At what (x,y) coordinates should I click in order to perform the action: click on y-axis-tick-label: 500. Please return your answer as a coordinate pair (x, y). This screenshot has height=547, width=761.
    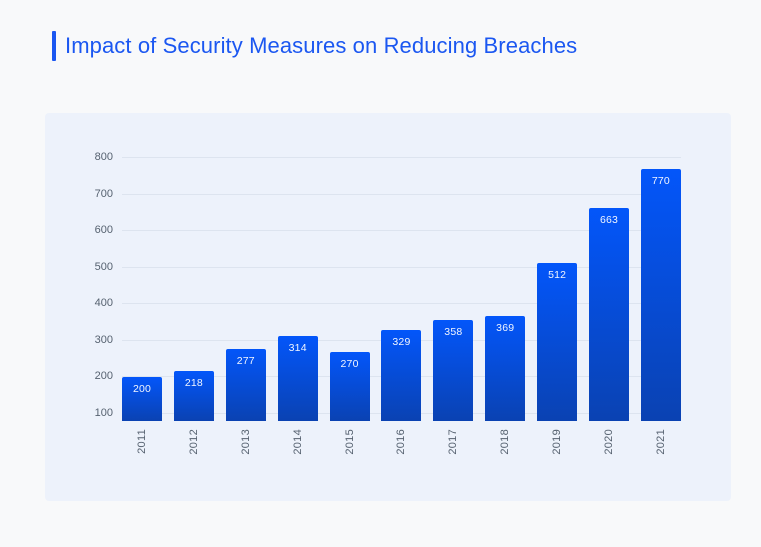
    Looking at the image, I should click on (103, 266).